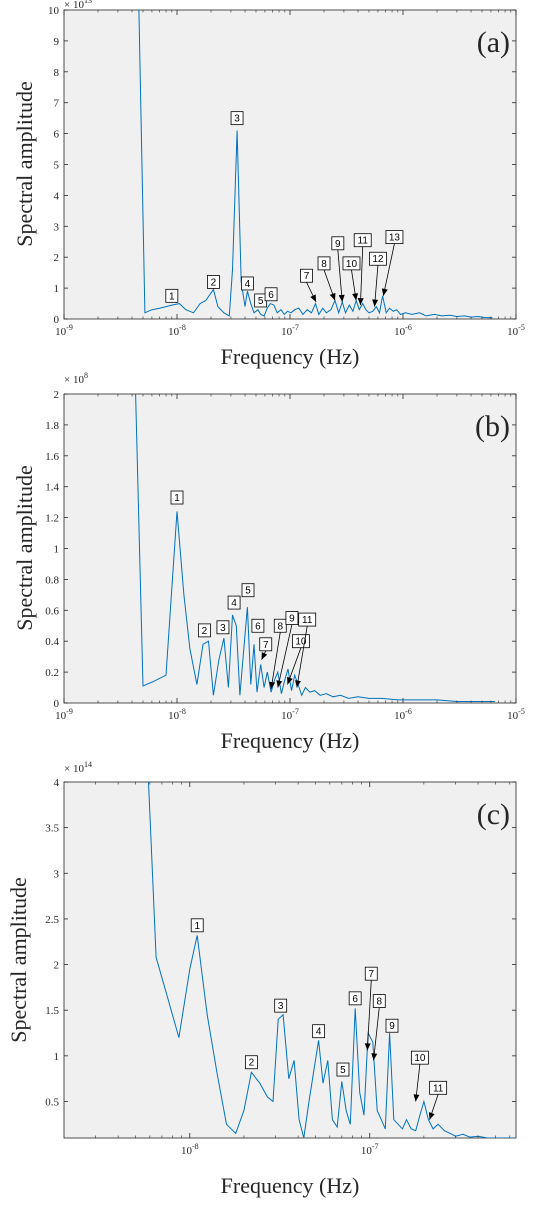 This screenshot has height=1205, width=550. Describe the element at coordinates (52, 488) in the screenshot. I see `y-tick-label: 1.4` at that location.